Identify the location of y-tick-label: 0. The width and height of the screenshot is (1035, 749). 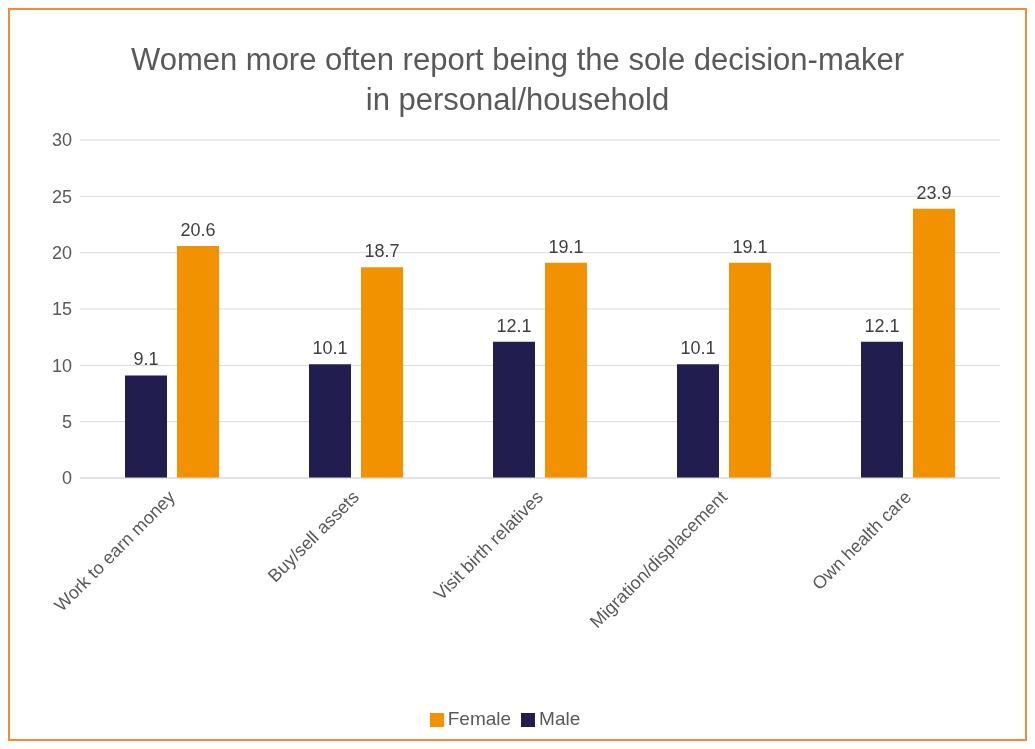
(66, 478).